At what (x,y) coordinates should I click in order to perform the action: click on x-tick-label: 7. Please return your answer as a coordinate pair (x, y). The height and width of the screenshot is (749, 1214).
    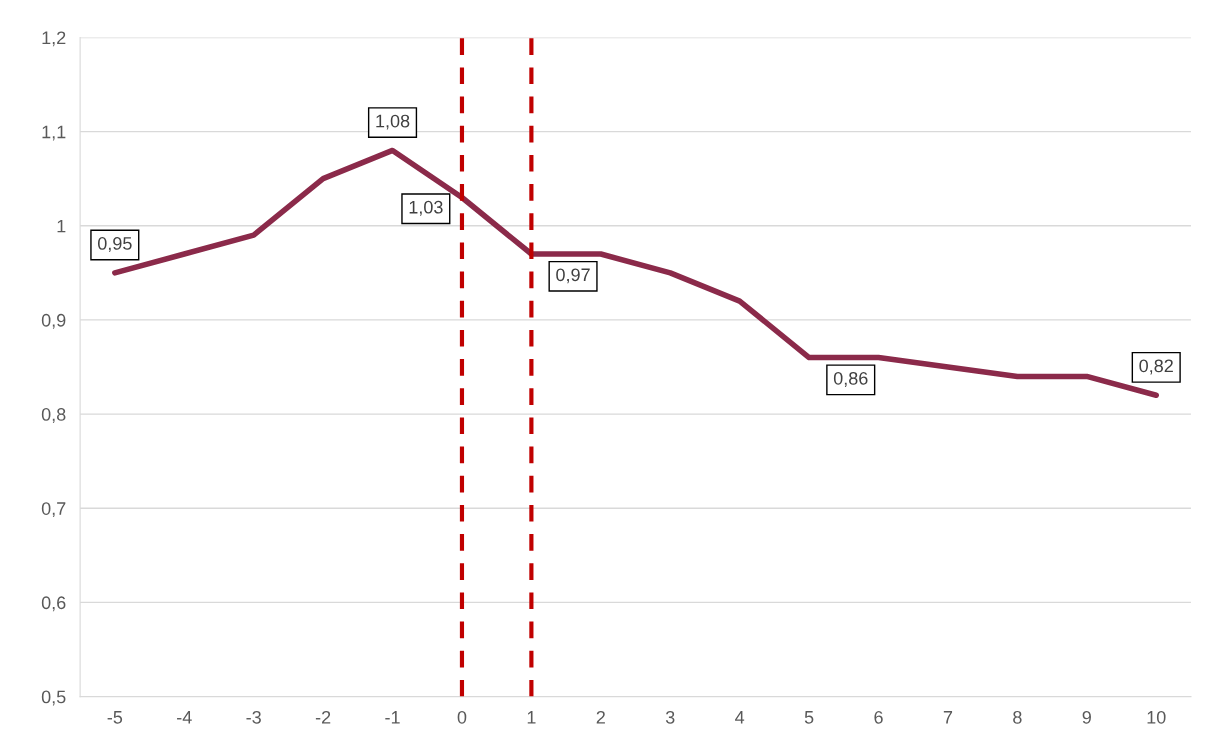
    Looking at the image, I should click on (948, 717).